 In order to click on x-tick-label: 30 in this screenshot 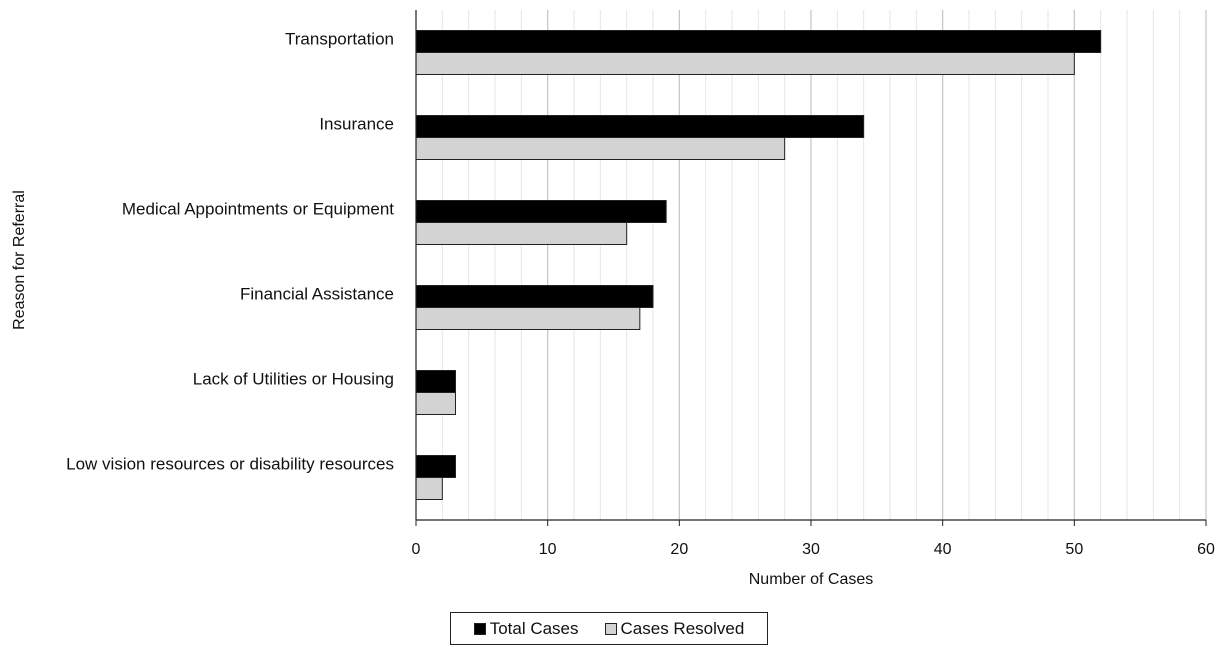, I will do `click(811, 549)`.